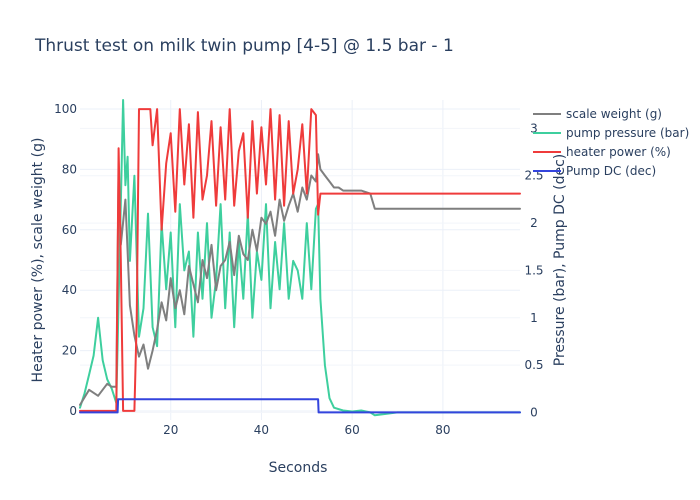 This screenshot has width=700, height=500. I want to click on legend-label: Pump DC (dec), so click(611, 171).